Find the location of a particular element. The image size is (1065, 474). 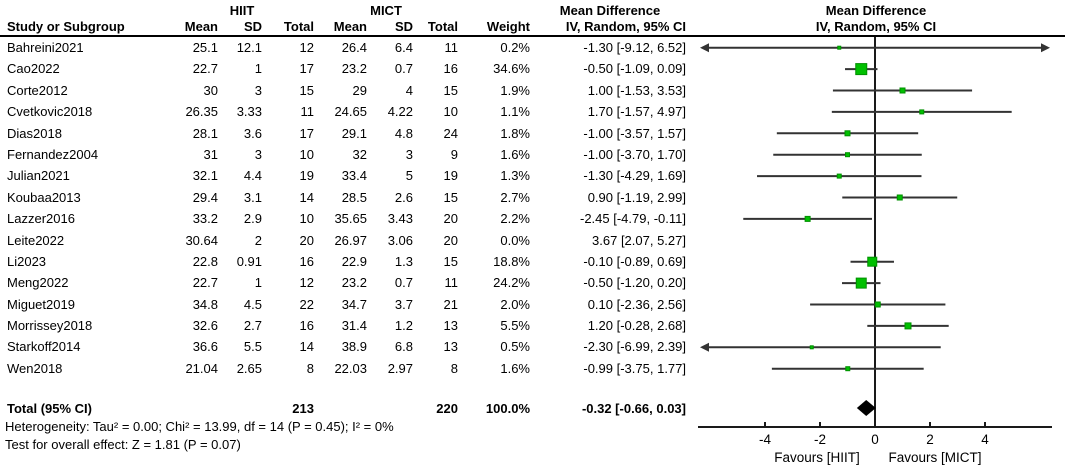

study-label: Meng2022 is located at coordinates (38, 283).